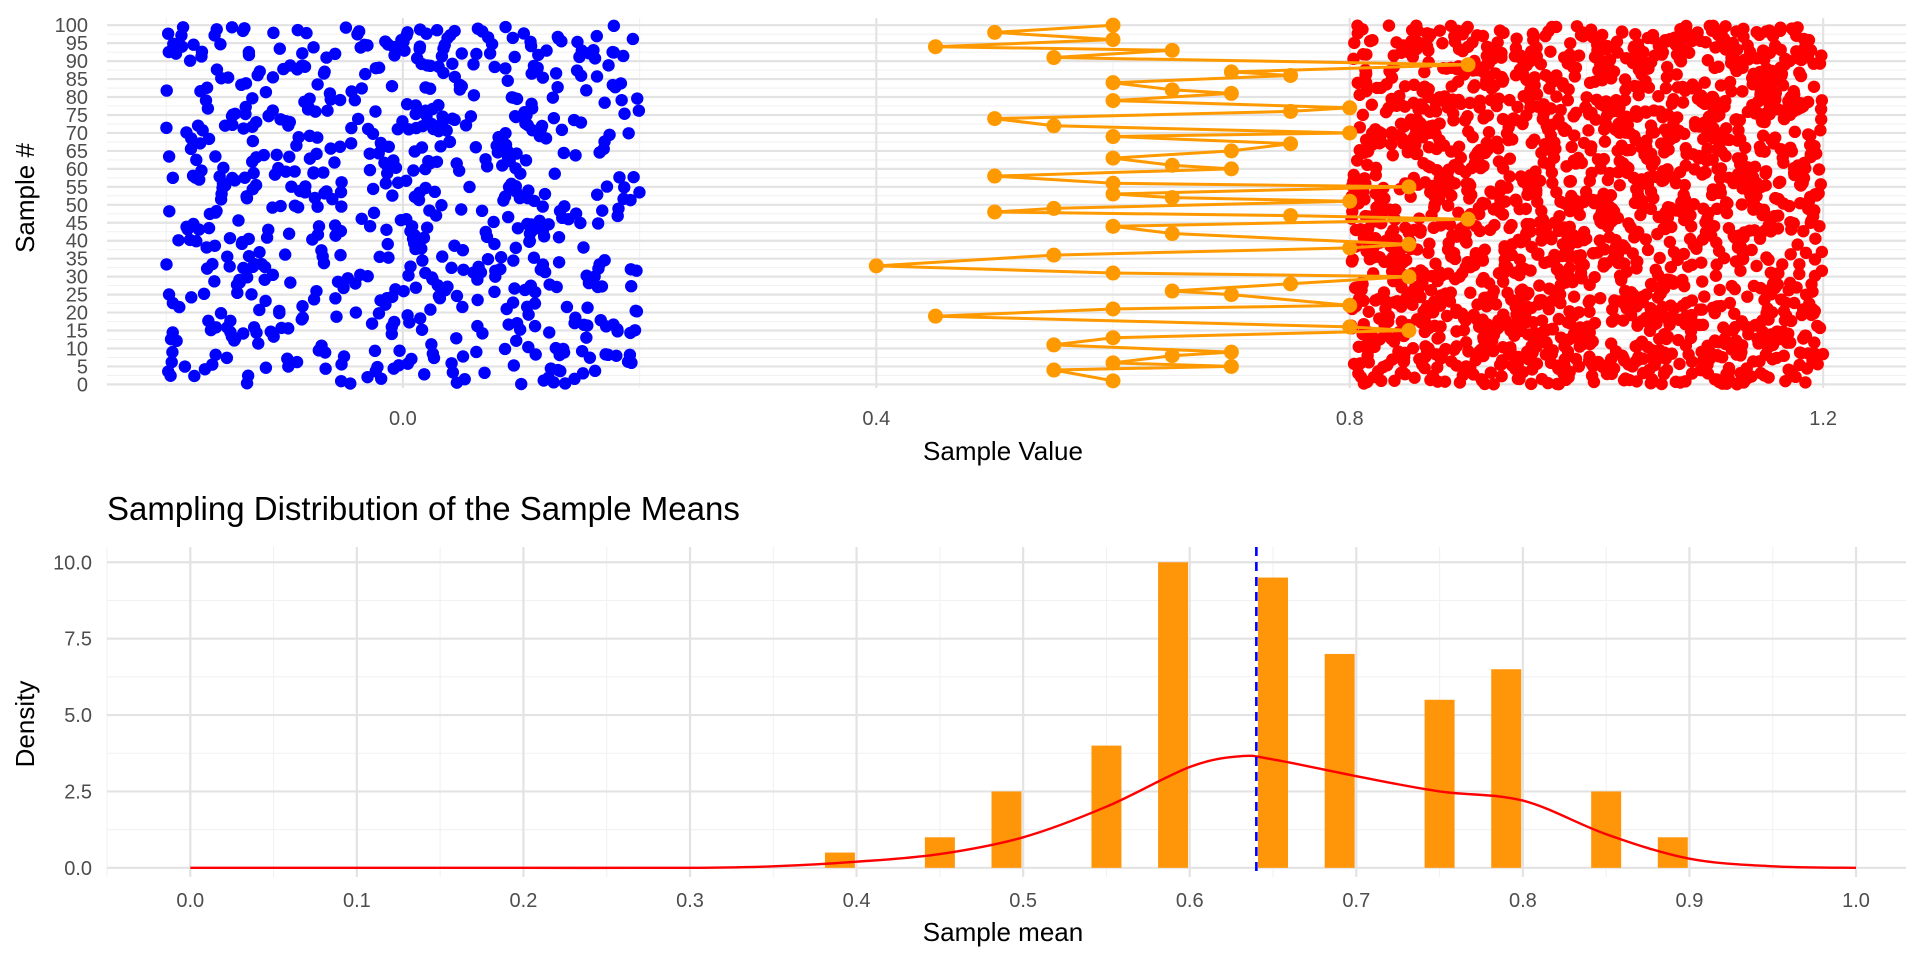 The width and height of the screenshot is (1920, 960). I want to click on bottom-x-axis-title: Sample mean, so click(1003, 932).